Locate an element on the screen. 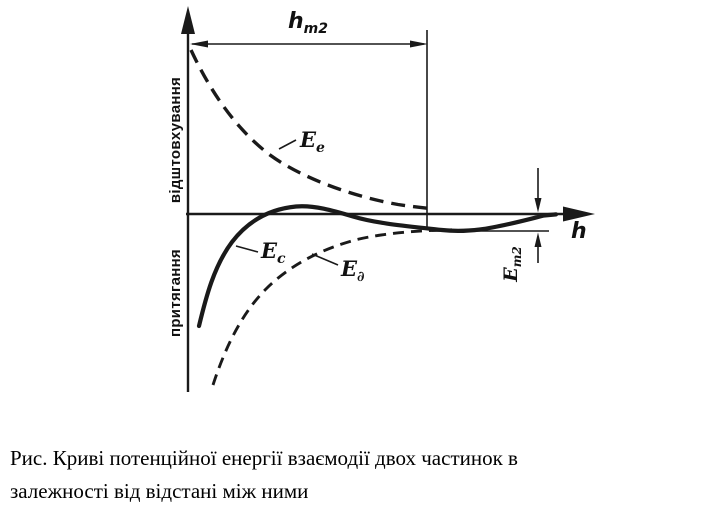 The height and width of the screenshot is (512, 714). caption-line-2: залежності від відстані між ними is located at coordinates (159, 491).